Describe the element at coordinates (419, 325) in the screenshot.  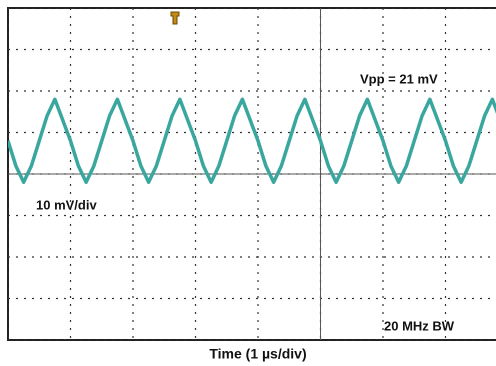
I see `annotation: 20 MHz BW` at that location.